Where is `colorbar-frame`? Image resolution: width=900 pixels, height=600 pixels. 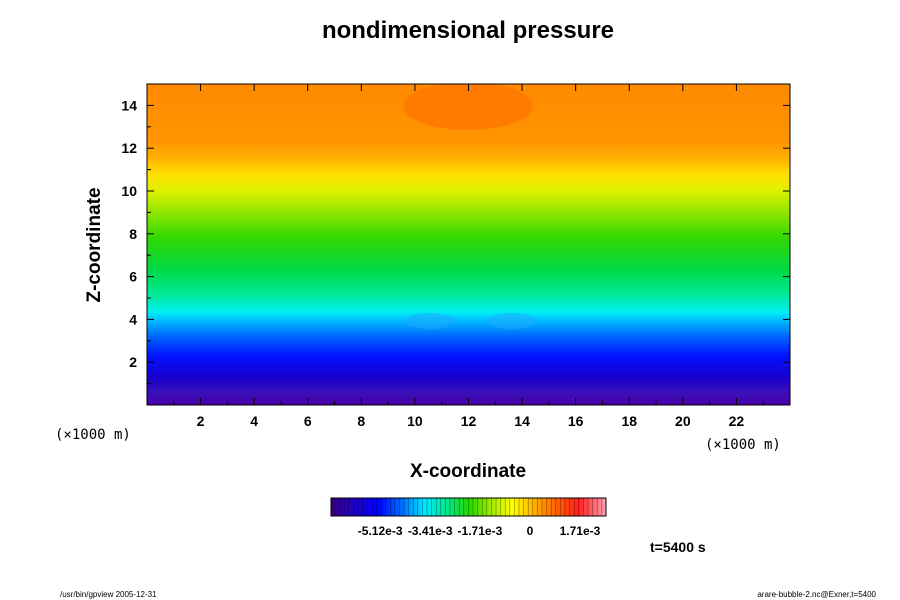 colorbar-frame is located at coordinates (468, 507).